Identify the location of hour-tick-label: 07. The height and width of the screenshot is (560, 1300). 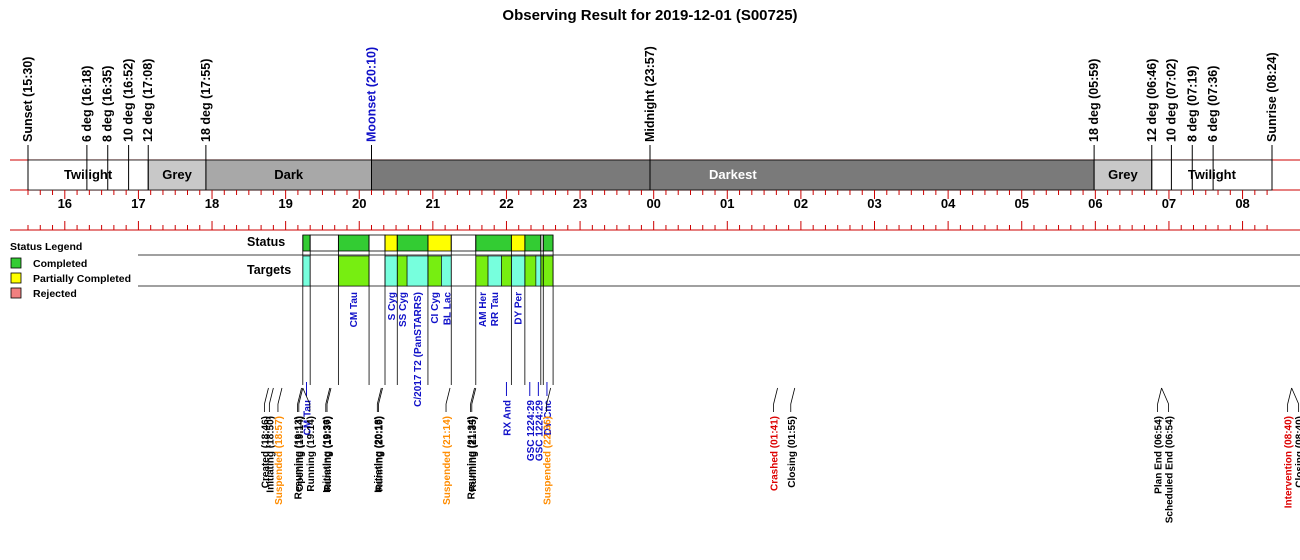
(1169, 203).